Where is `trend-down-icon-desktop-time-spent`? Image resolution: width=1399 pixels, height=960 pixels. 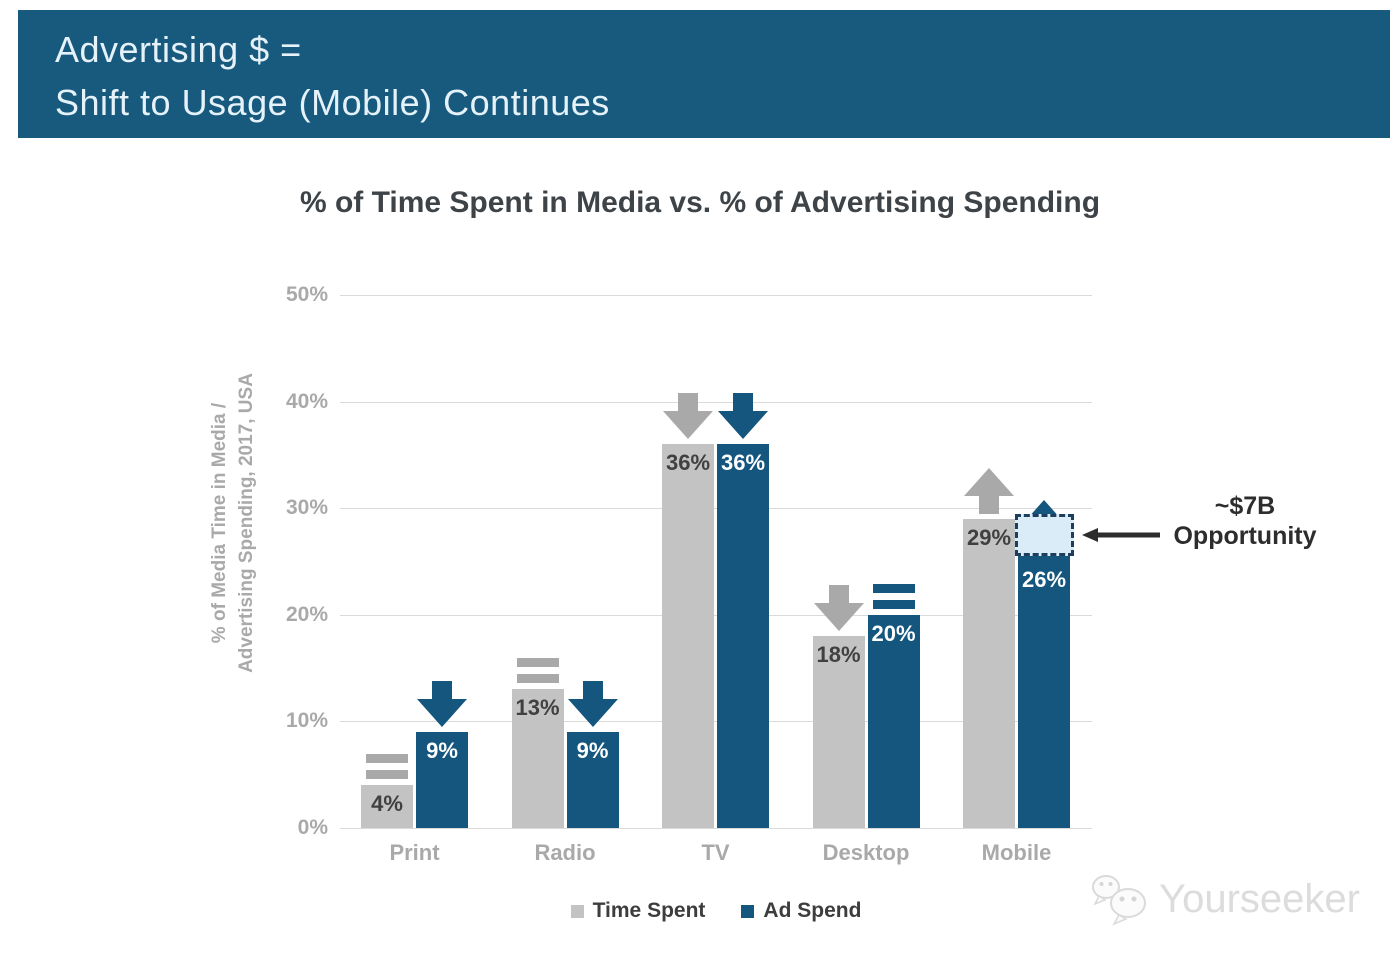 trend-down-icon-desktop-time-spent is located at coordinates (839, 608).